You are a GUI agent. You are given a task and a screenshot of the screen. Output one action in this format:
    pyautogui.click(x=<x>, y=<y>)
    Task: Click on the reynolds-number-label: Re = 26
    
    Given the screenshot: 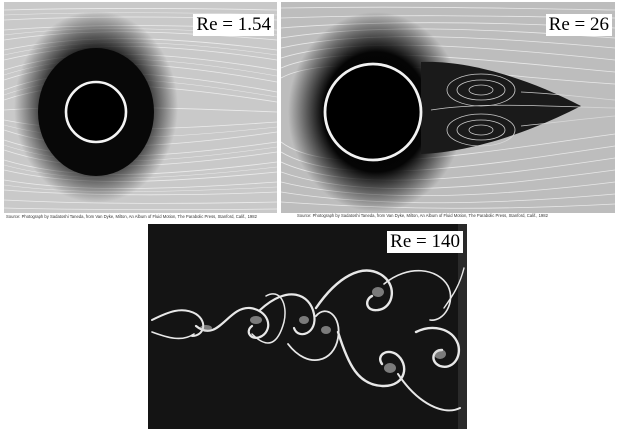 What is the action you would take?
    pyautogui.click(x=578, y=25)
    